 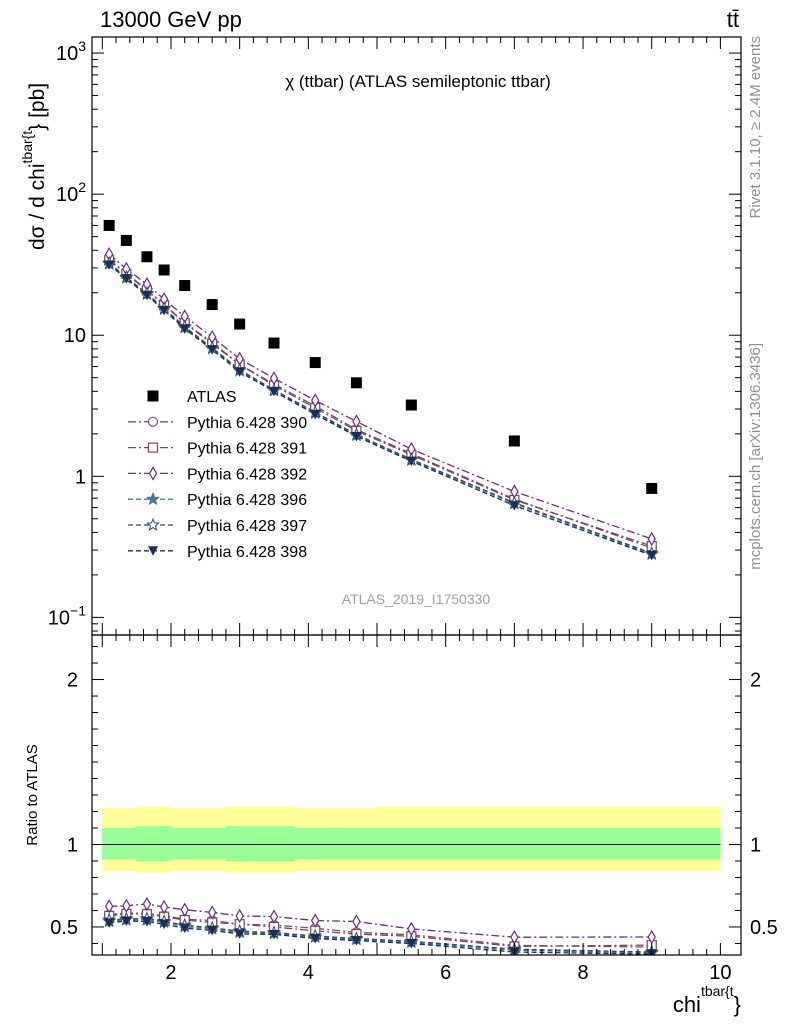 What do you see at coordinates (67, 615) in the screenshot?
I see `main-ytick-label: 10⁻¹` at bounding box center [67, 615].